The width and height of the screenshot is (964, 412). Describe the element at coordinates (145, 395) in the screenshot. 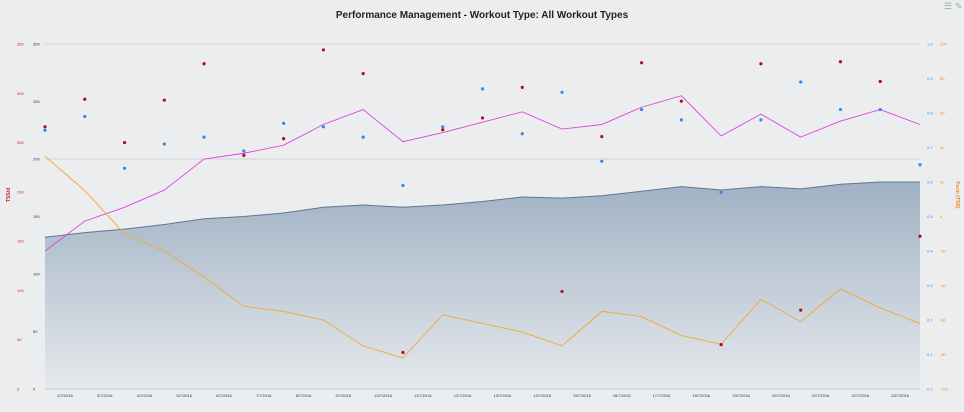

I see `x-tick-label: 4/7/2016` at that location.